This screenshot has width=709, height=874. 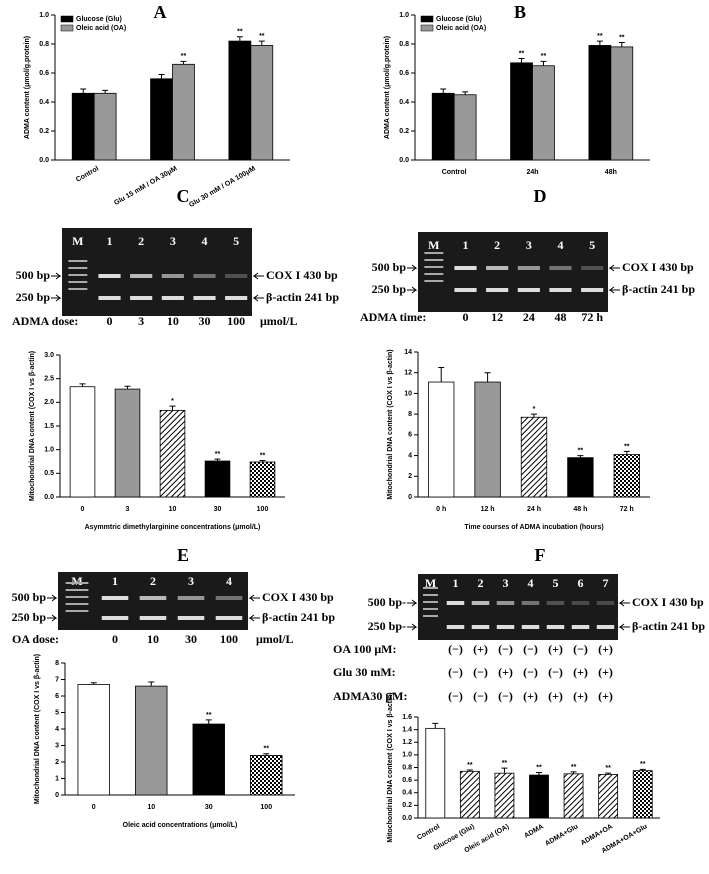 I want to click on lane-number: 1, so click(x=110, y=241).